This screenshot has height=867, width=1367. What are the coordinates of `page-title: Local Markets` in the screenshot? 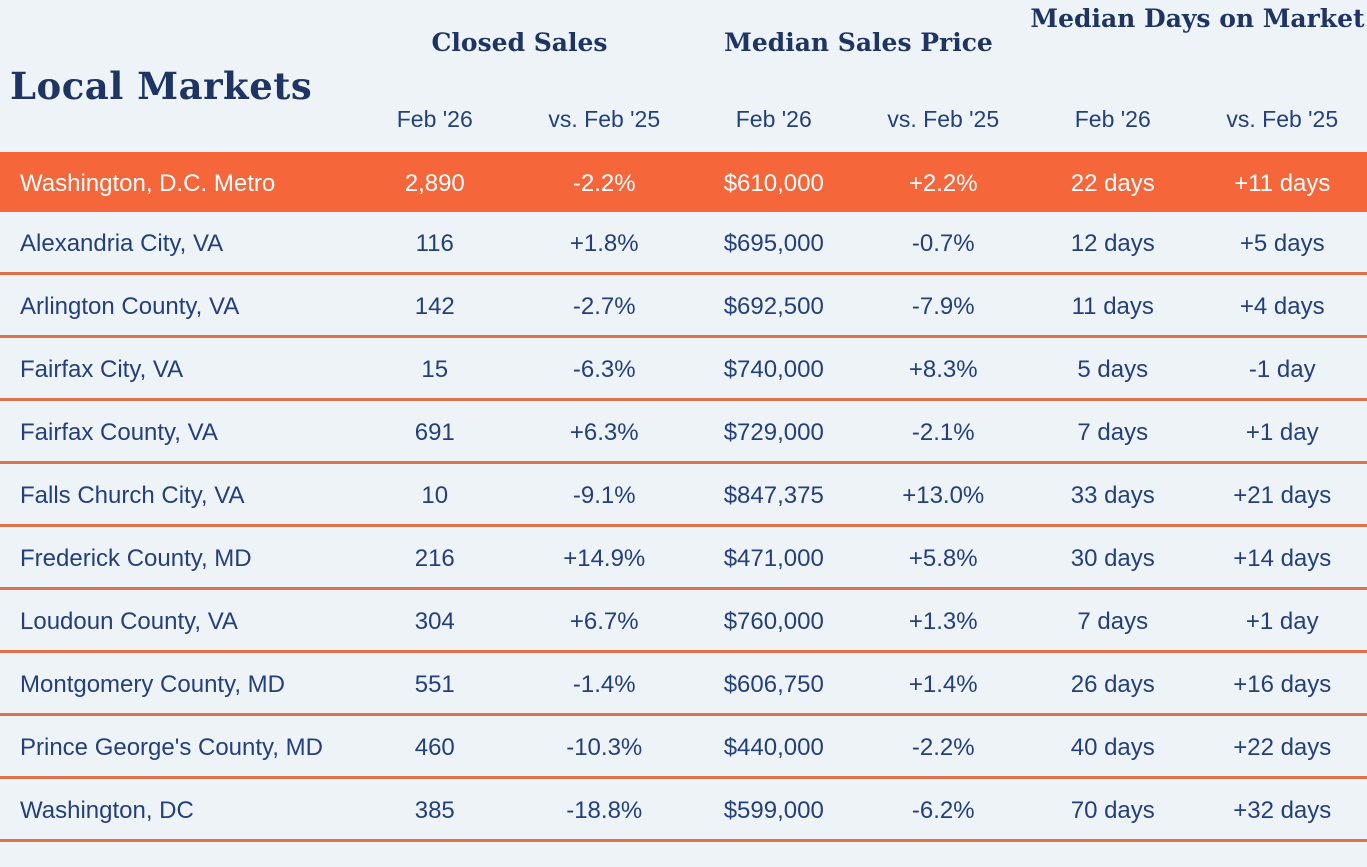 It's located at (161, 86).